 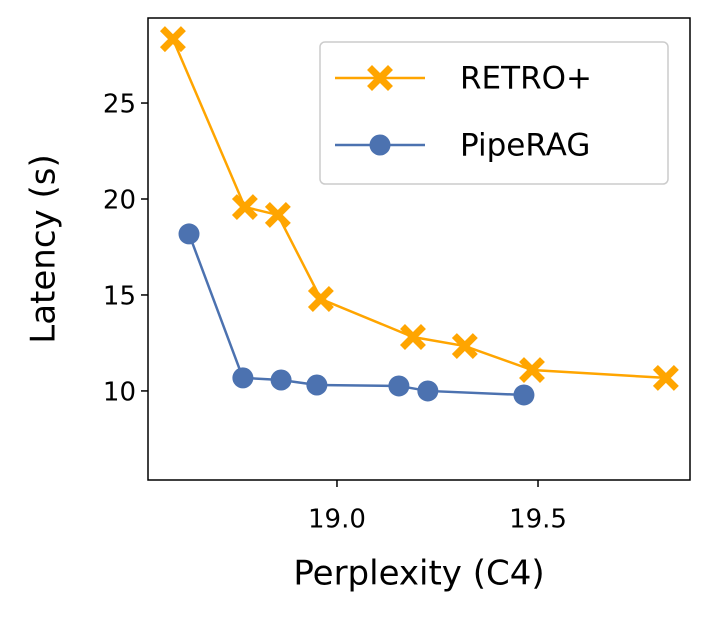 I want to click on legend-label: RETRO+, so click(x=526, y=79).